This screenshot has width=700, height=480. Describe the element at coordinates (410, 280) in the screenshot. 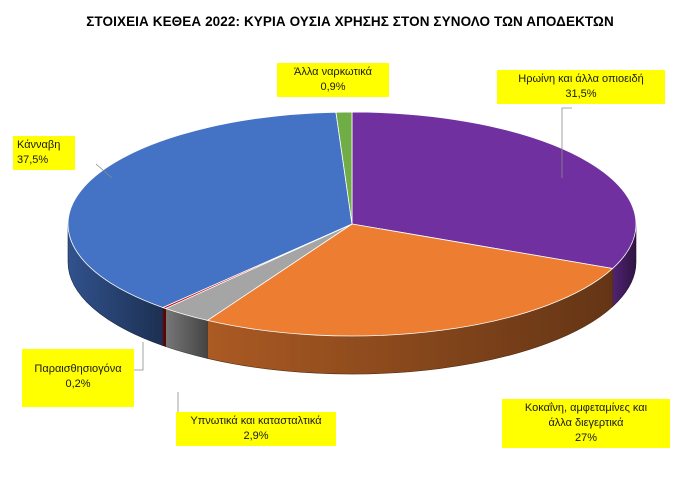

I see `pie-slice-κοκαΐνη-αμφεταμίνες-και-άλλα-διεγερτικά` at that location.